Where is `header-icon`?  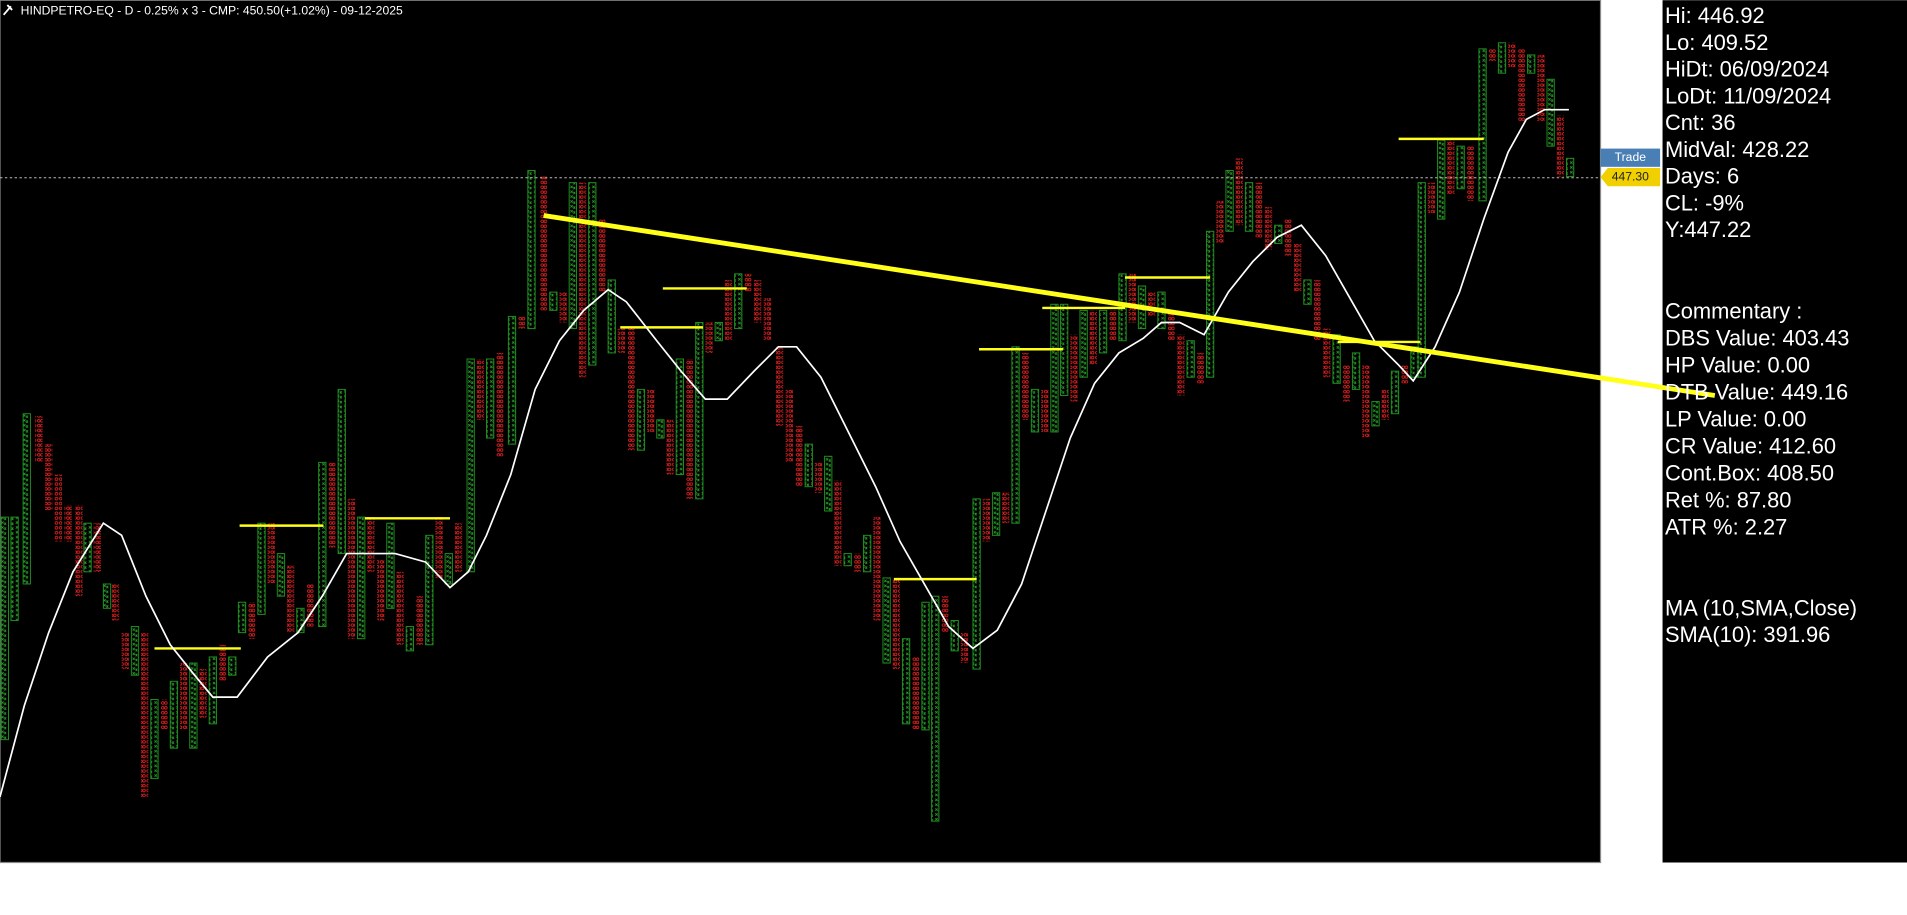
header-icon is located at coordinates (7, 10).